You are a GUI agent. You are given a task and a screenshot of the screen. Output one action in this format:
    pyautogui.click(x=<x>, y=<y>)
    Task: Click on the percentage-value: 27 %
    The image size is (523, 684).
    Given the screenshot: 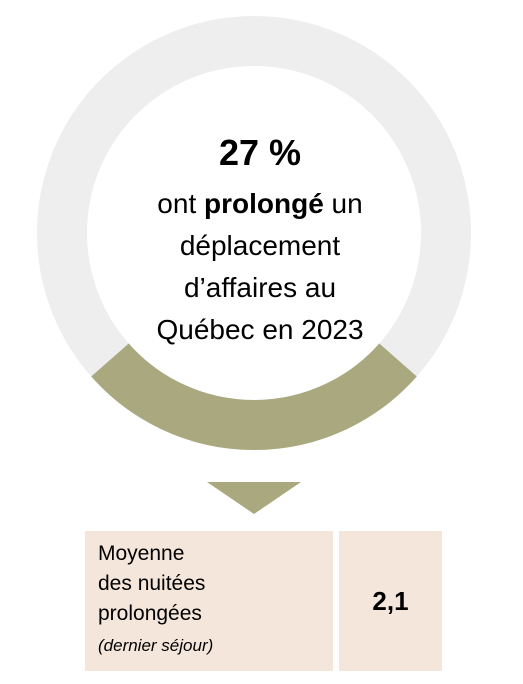 What is the action you would take?
    pyautogui.click(x=260, y=152)
    